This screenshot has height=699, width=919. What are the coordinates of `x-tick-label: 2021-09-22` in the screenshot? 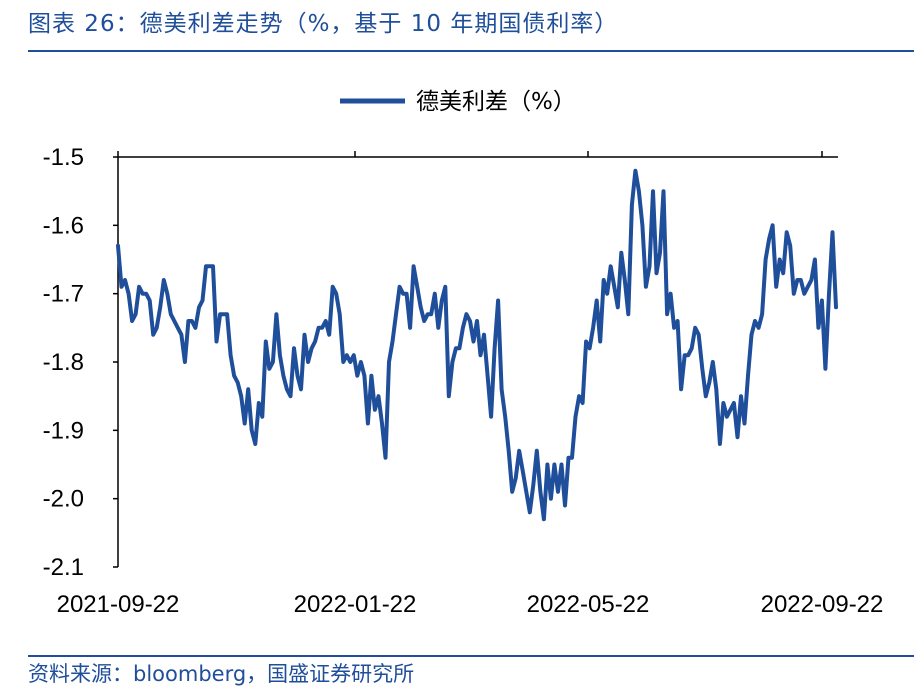 It's located at (118, 604).